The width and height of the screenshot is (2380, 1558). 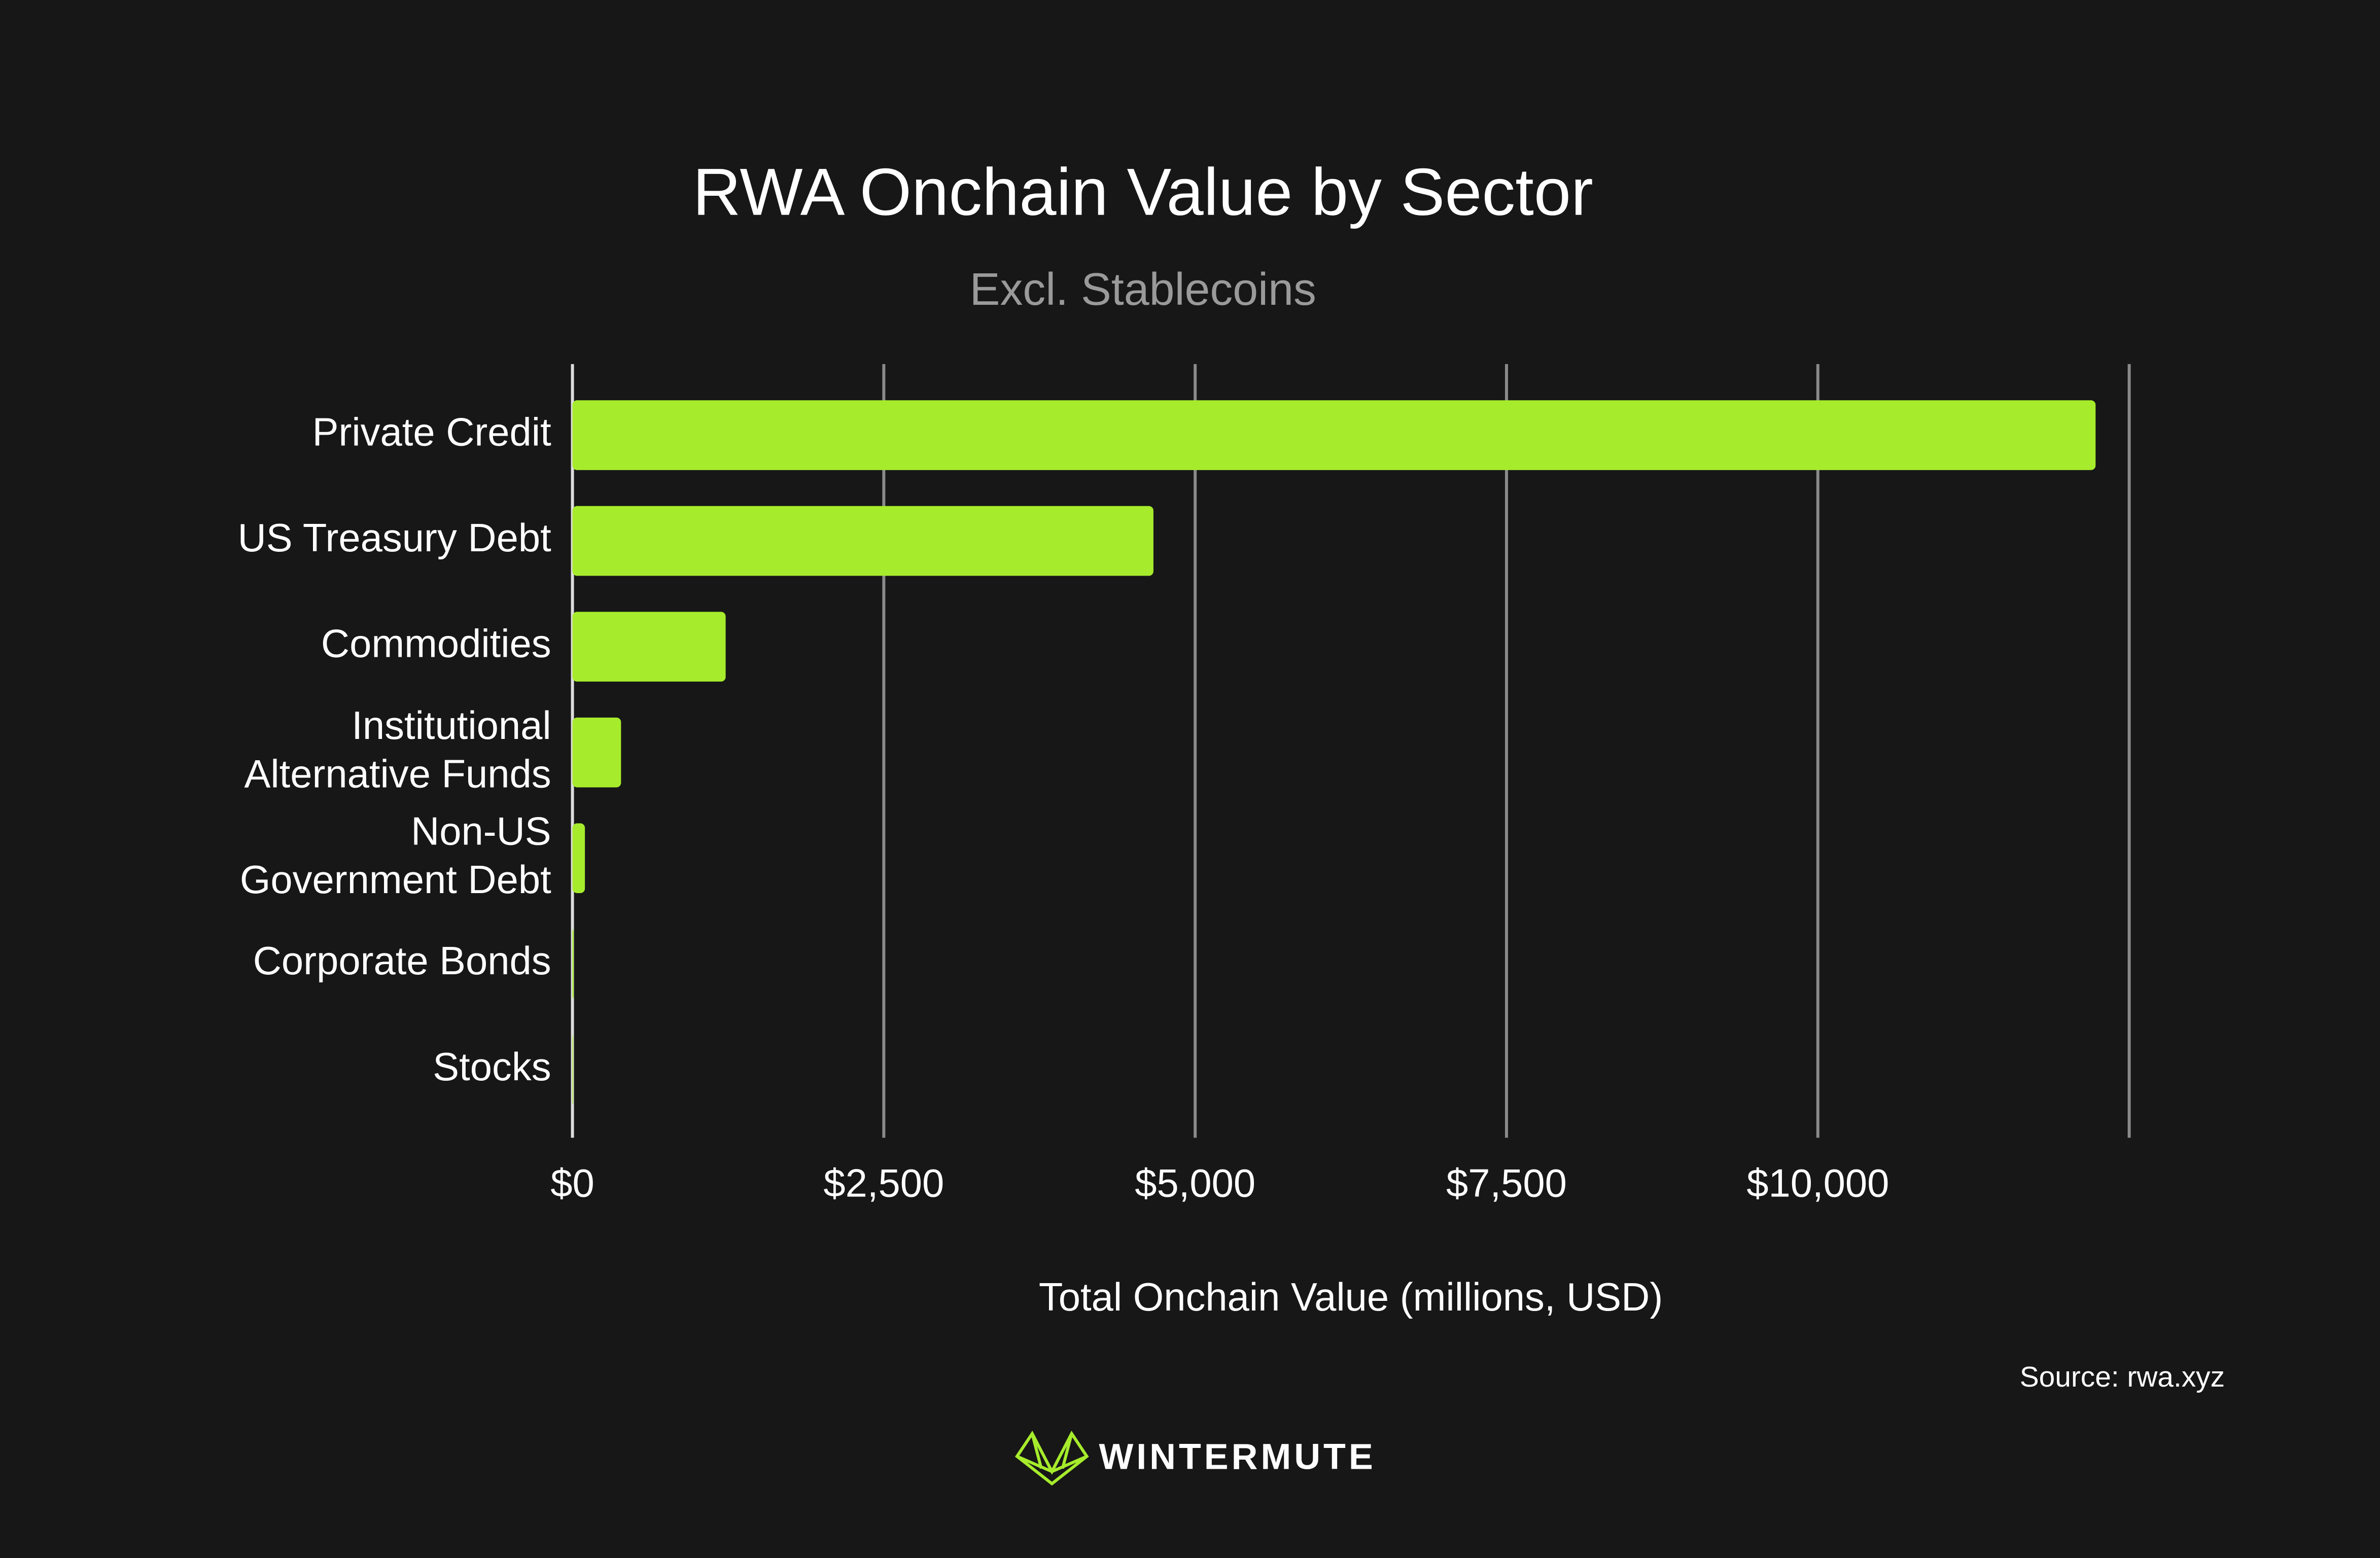 What do you see at coordinates (436, 644) in the screenshot?
I see `y-tick-label: Commodities` at bounding box center [436, 644].